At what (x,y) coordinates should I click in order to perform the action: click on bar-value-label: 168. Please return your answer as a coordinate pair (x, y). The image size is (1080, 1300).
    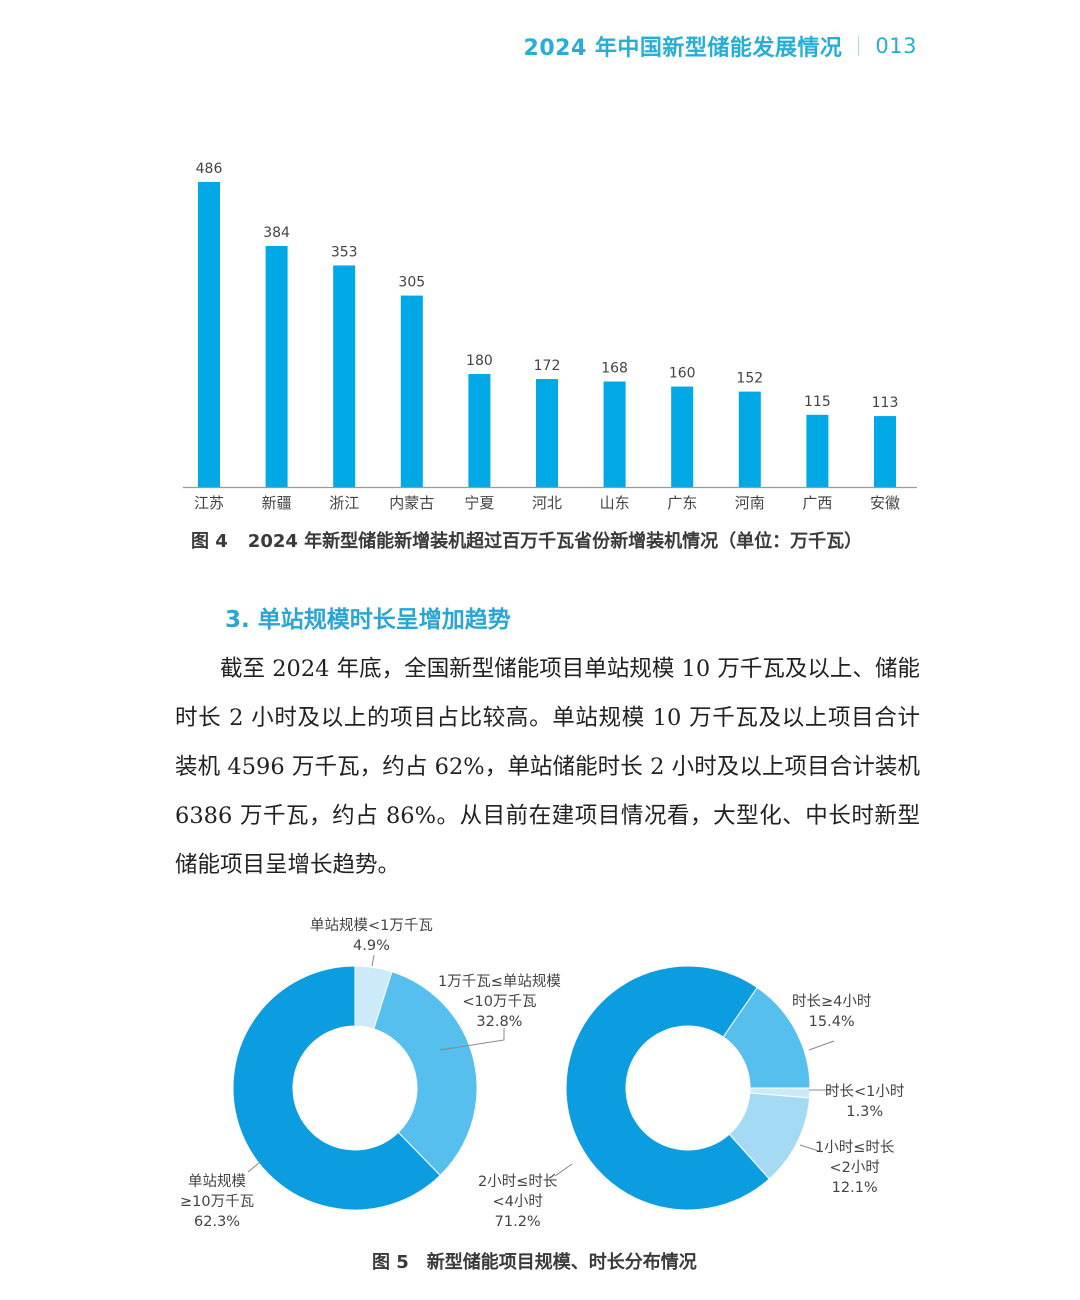
    Looking at the image, I should click on (614, 369).